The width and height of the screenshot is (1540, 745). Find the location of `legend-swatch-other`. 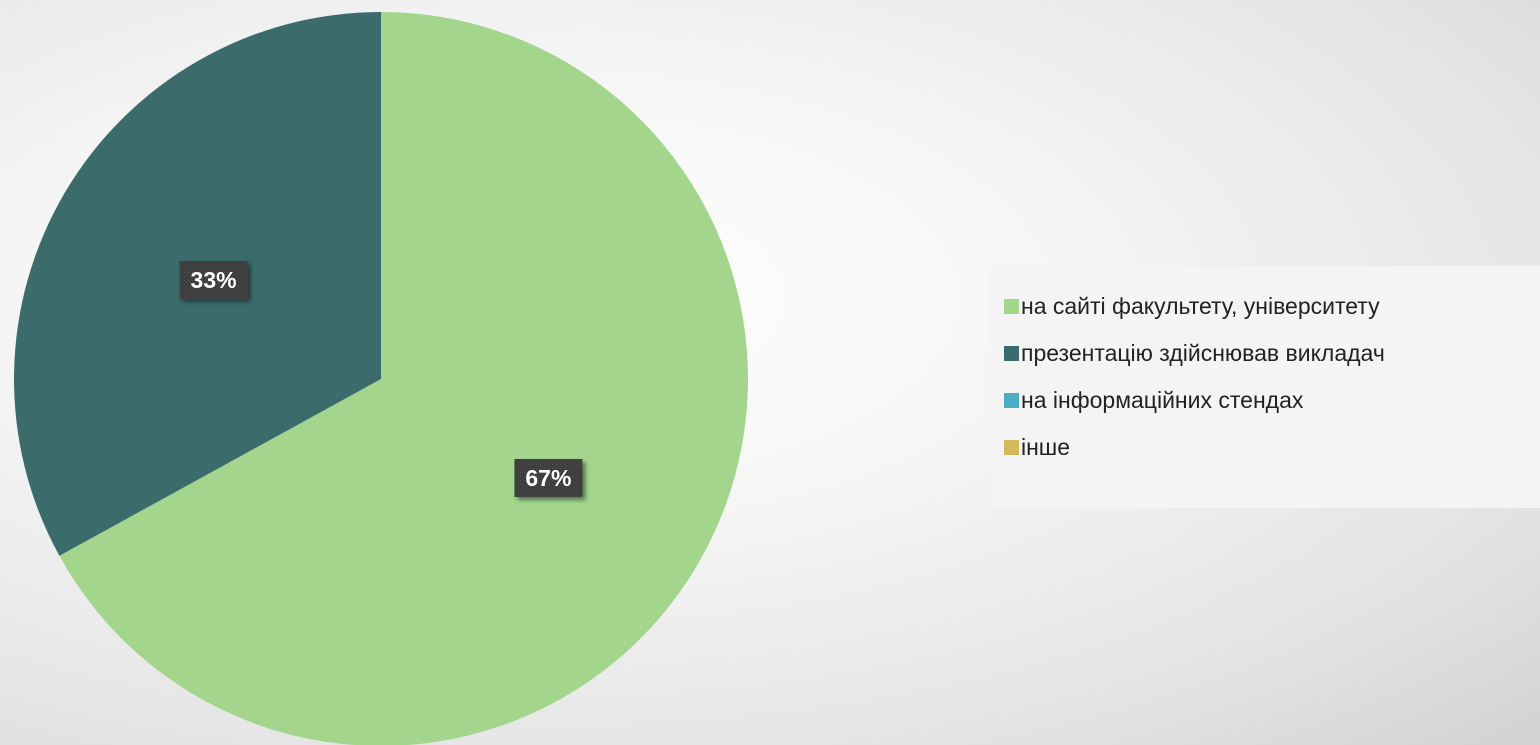

legend-swatch-other is located at coordinates (1011, 447).